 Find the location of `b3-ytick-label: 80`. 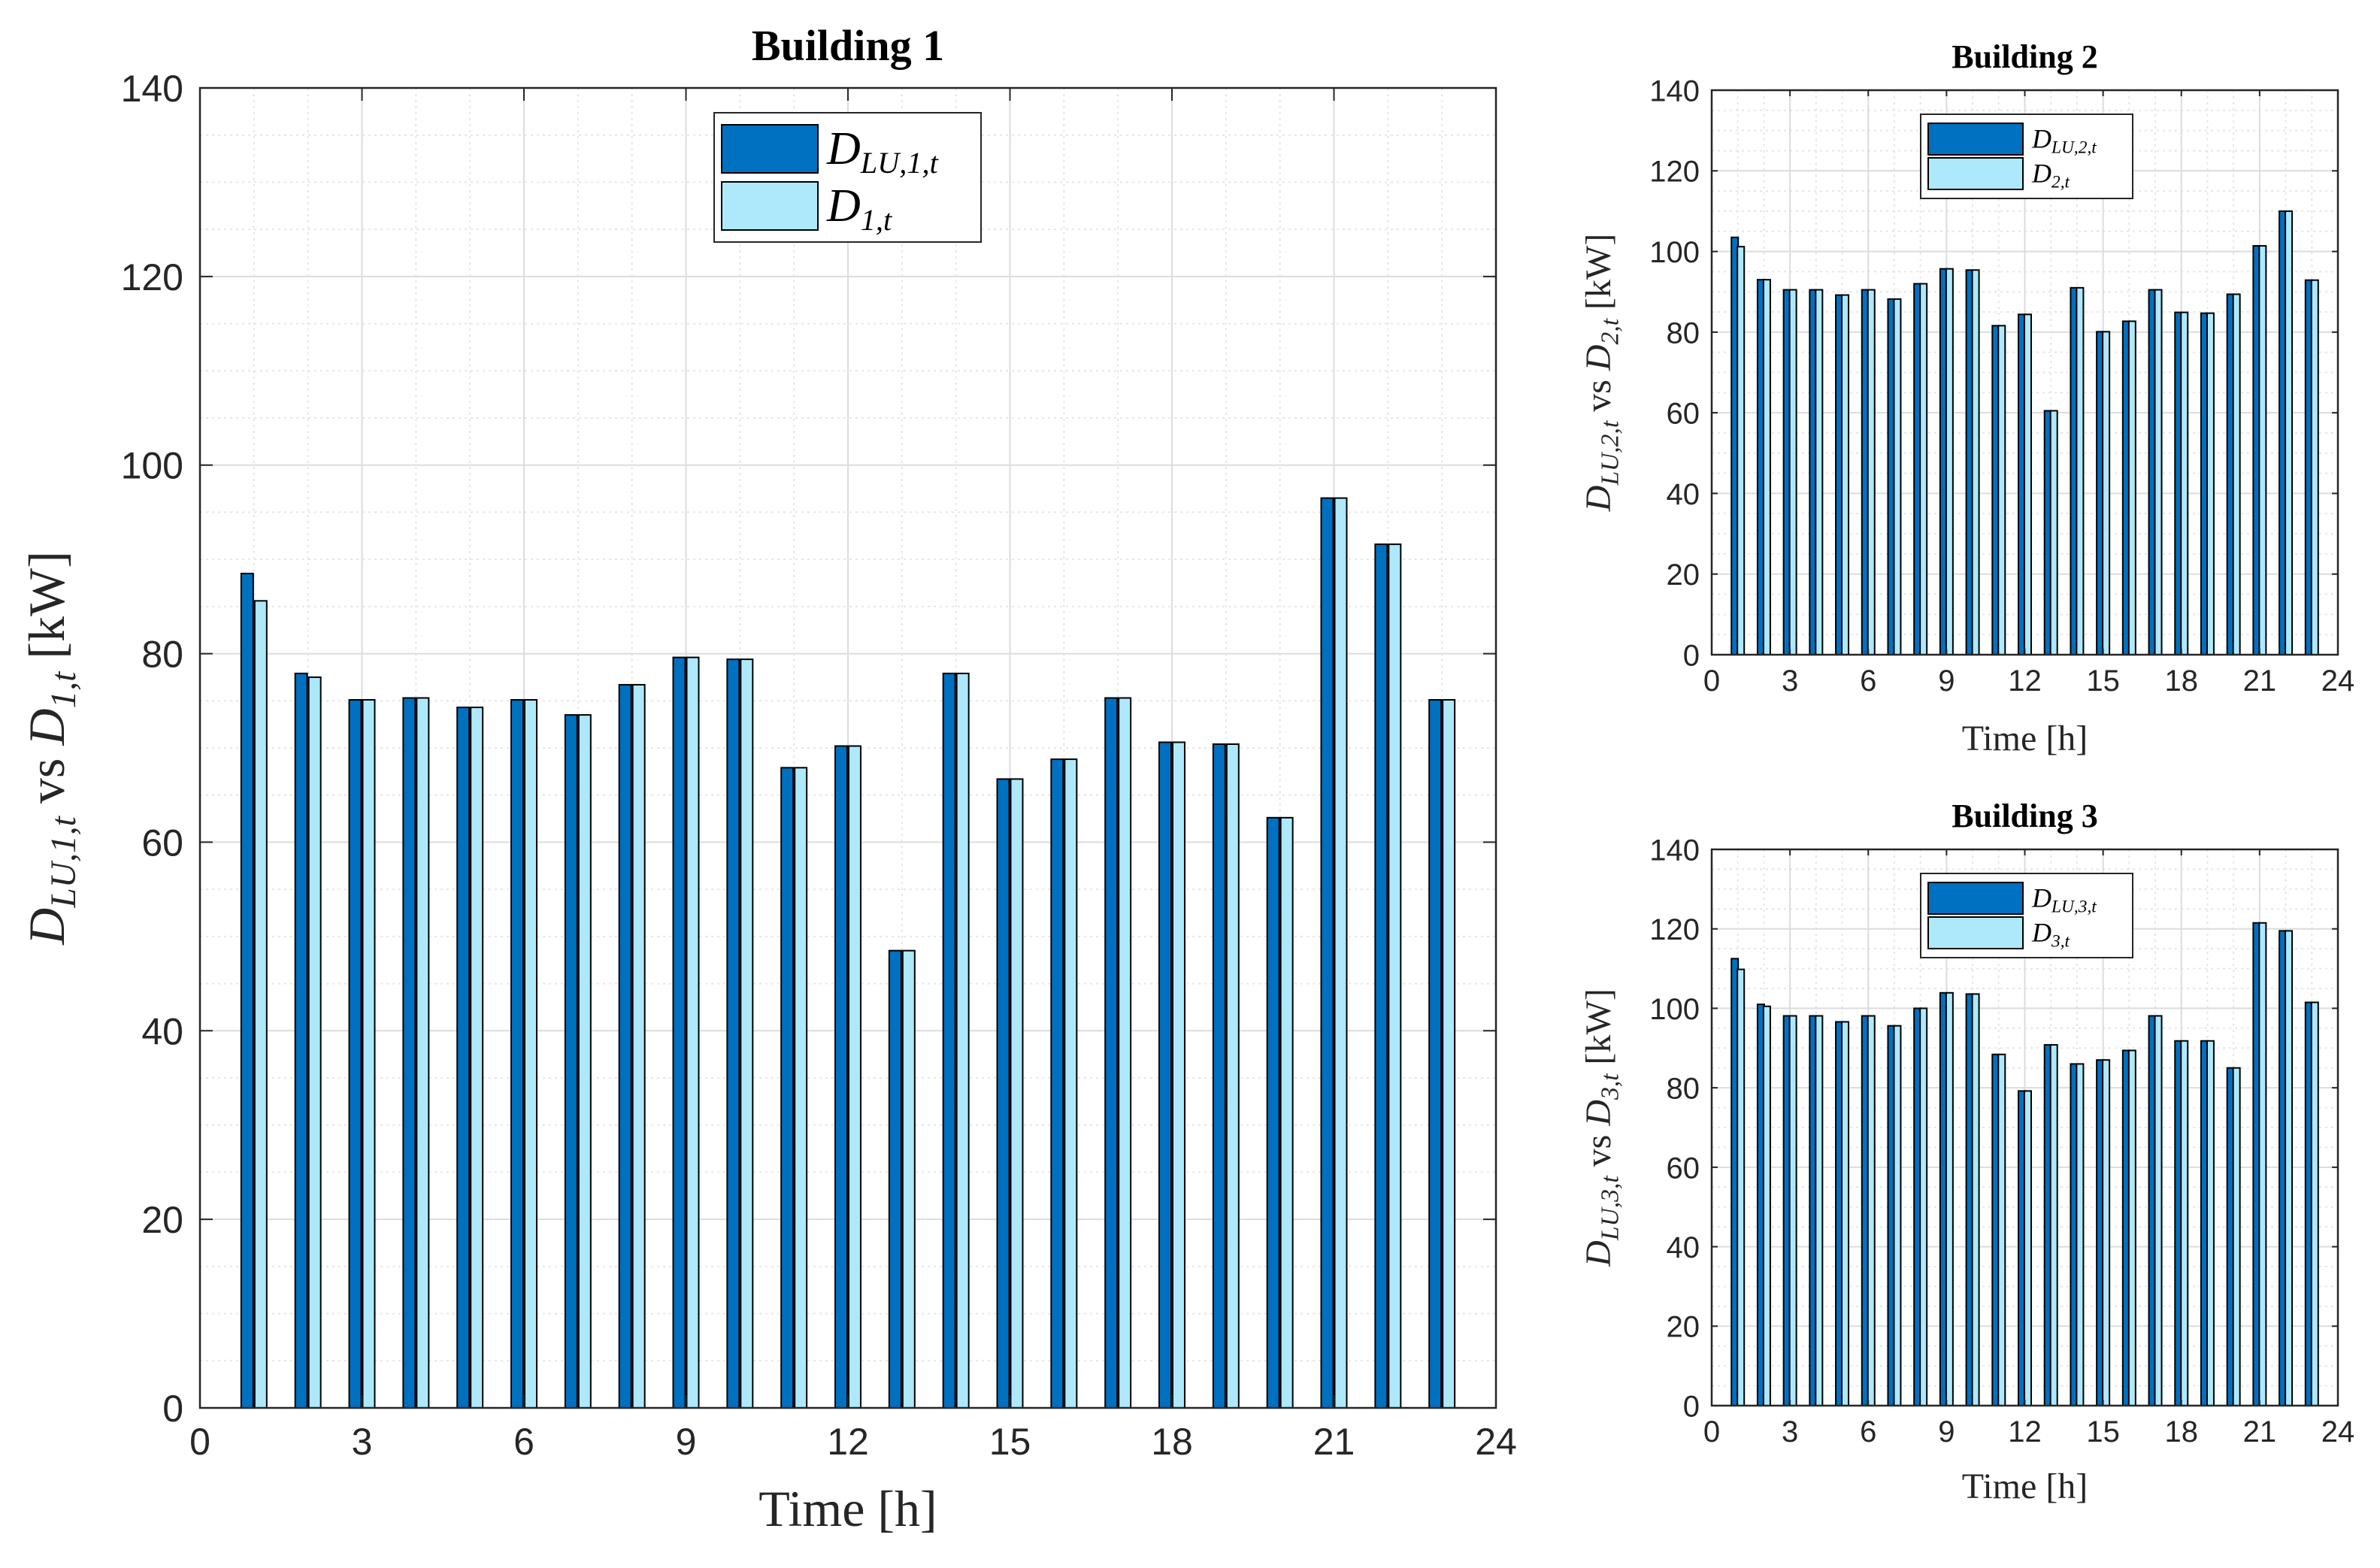

b3-ytick-label: 80 is located at coordinates (1683, 1089).